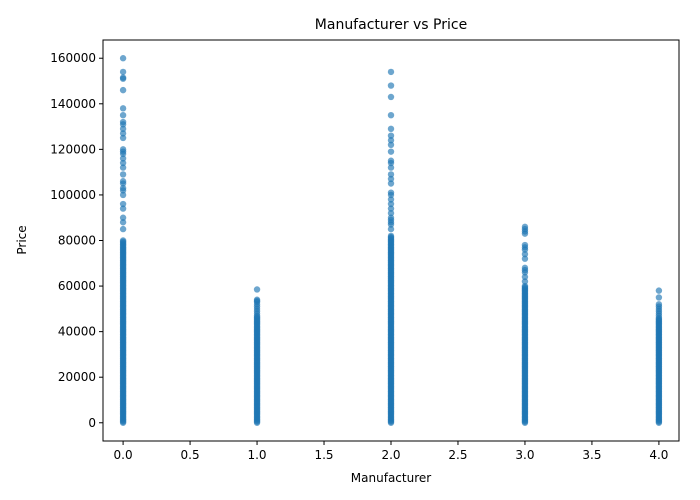 This screenshot has width=700, height=500. Describe the element at coordinates (457, 455) in the screenshot. I see `x-tick-label: 2.5` at that location.